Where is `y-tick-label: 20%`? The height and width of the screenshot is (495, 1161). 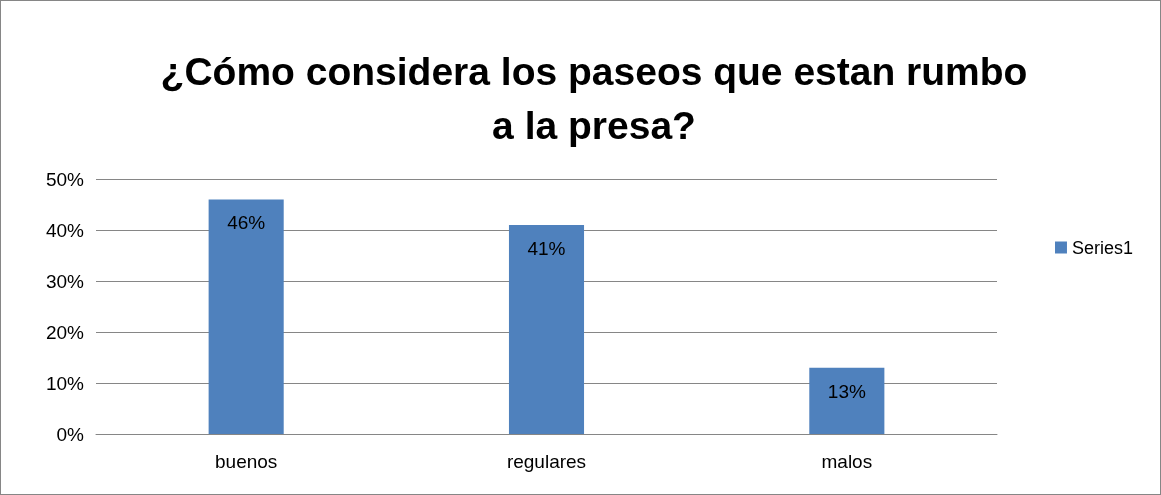 y-tick-label: 20% is located at coordinates (65, 332).